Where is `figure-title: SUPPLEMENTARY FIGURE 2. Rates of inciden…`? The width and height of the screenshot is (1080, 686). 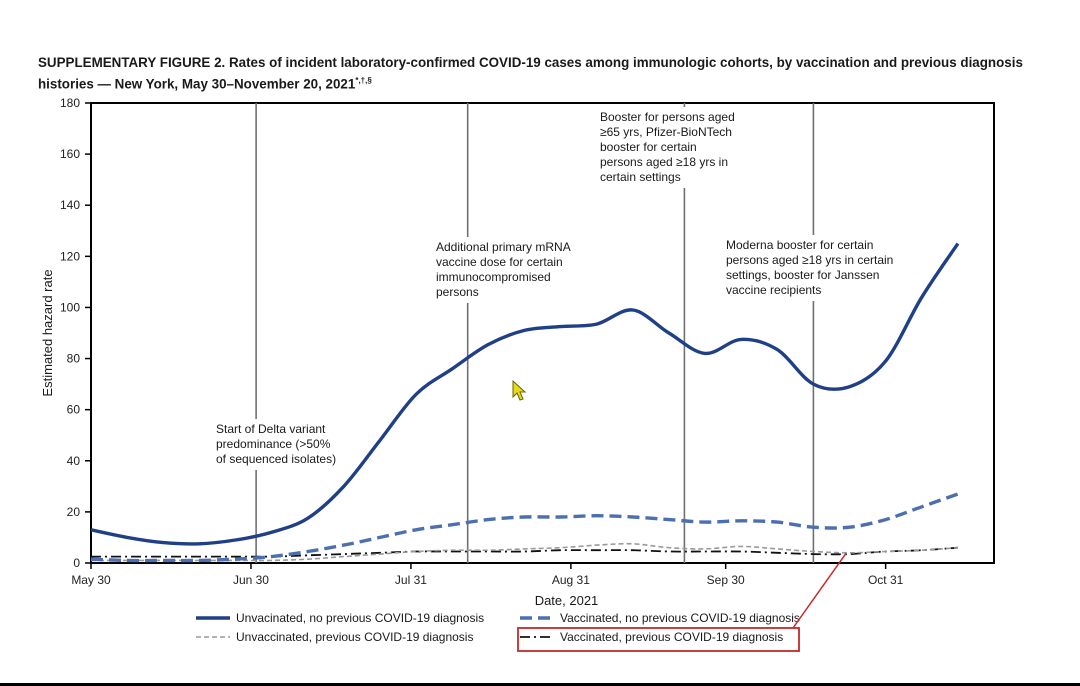 figure-title: SUPPLEMENTARY FIGURE 2. Rates of inciden… is located at coordinates (538, 73).